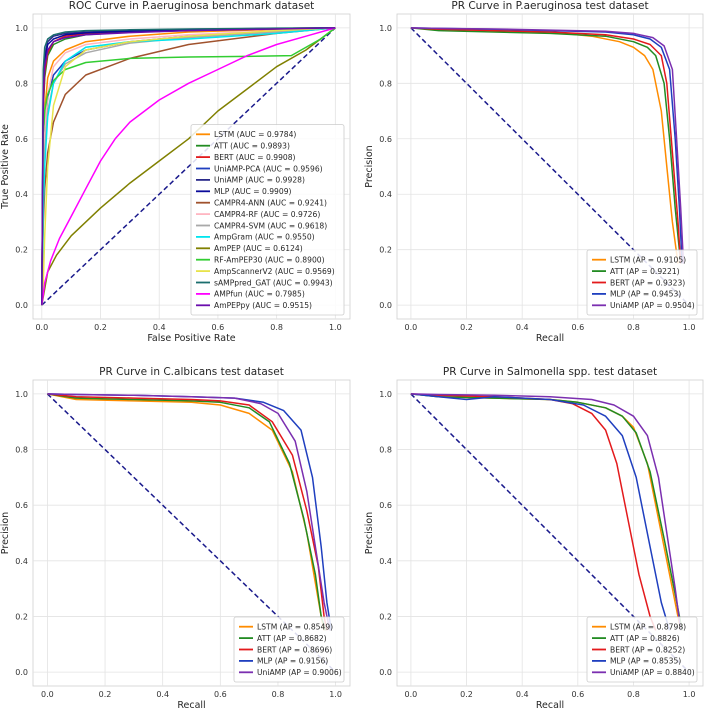 The image size is (708, 716). What do you see at coordinates (258, 248) in the screenshot?
I see `legend-entry: AmPEP (AUC = 0.6124)` at bounding box center [258, 248].